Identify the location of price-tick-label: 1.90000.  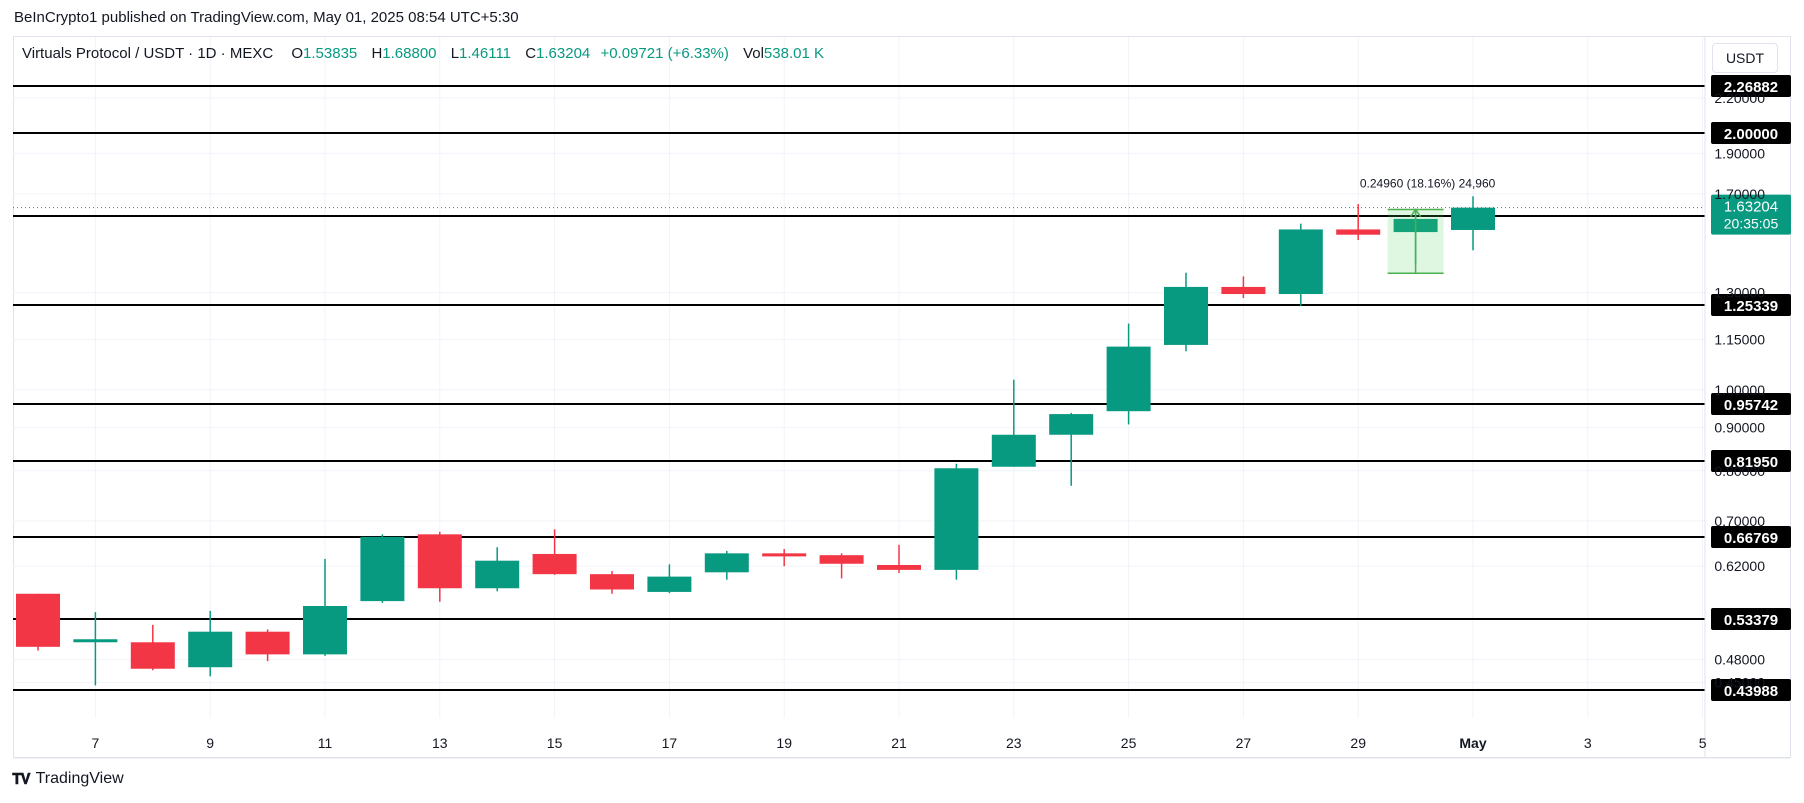
(1739, 153).